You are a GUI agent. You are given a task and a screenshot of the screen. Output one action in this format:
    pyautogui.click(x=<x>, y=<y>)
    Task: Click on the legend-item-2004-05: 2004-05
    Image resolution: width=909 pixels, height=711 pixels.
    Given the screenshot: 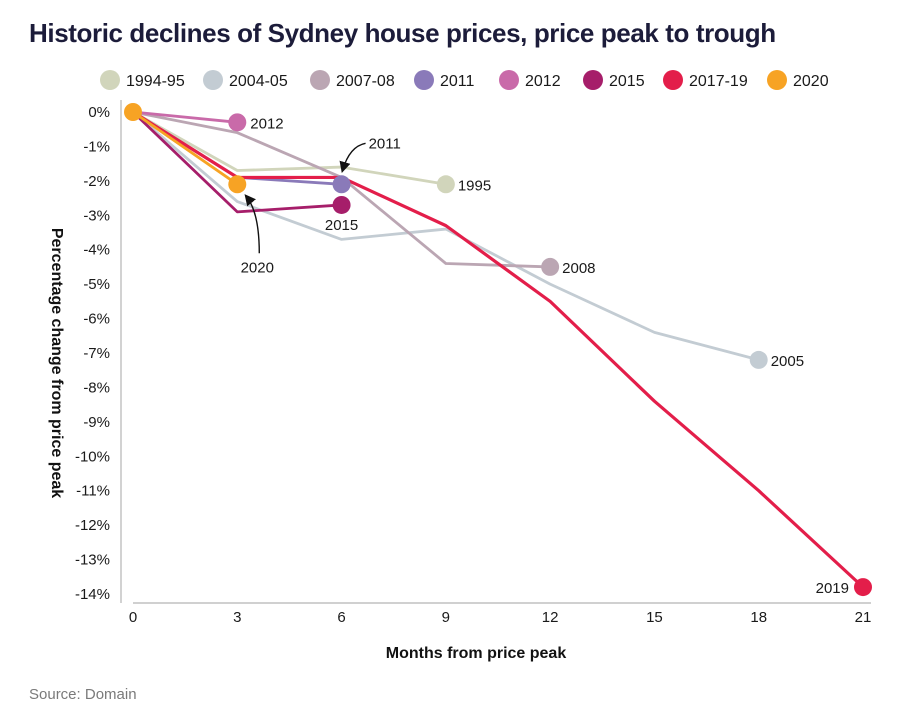 What is the action you would take?
    pyautogui.click(x=245, y=80)
    